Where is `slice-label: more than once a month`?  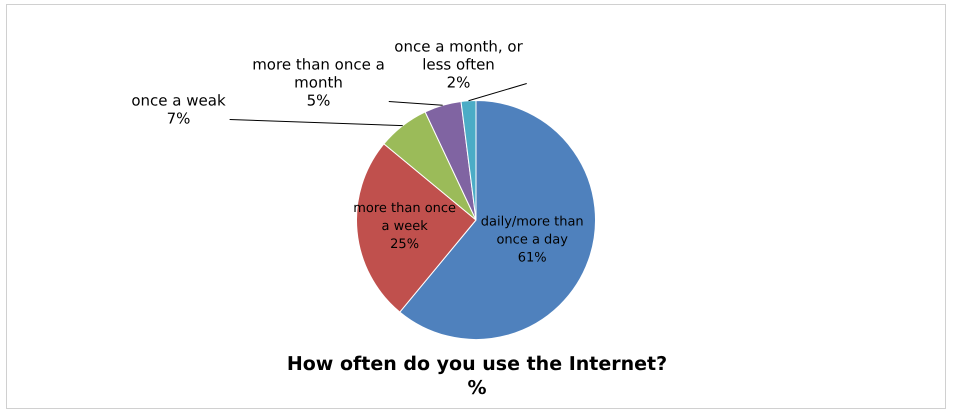
slice-label: more than once a month is located at coordinates (318, 73).